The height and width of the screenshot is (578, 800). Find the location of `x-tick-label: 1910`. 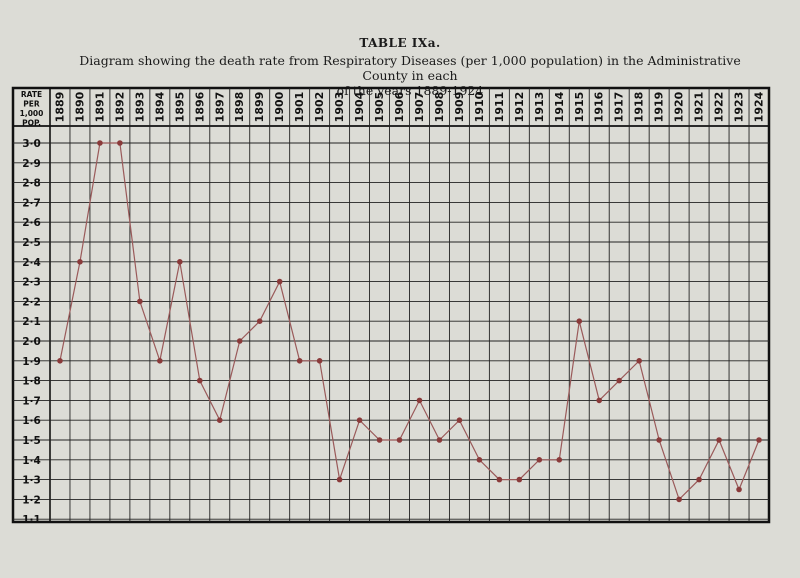

x-tick-label: 1910 is located at coordinates (479, 106).